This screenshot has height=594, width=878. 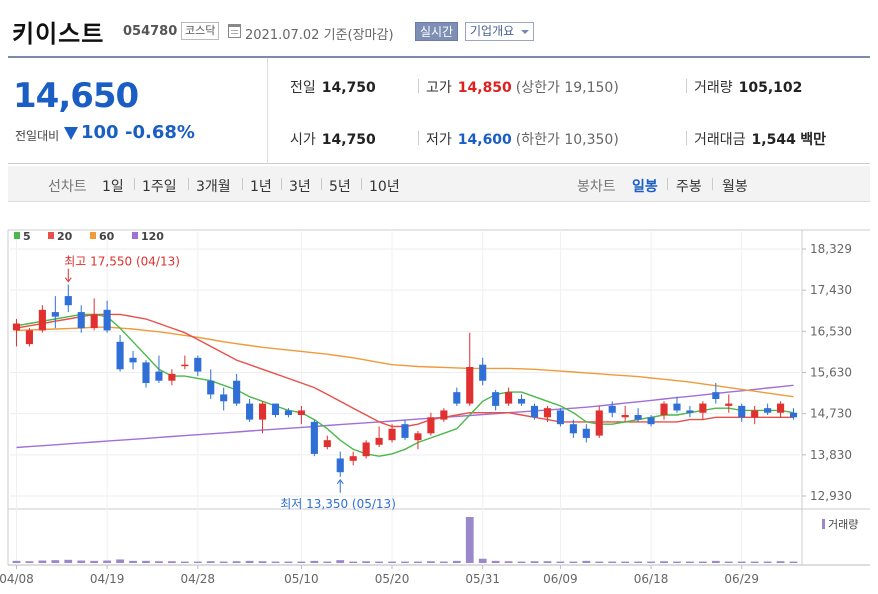 I want to click on company-overview-button: 기업개요, so click(x=499, y=31).